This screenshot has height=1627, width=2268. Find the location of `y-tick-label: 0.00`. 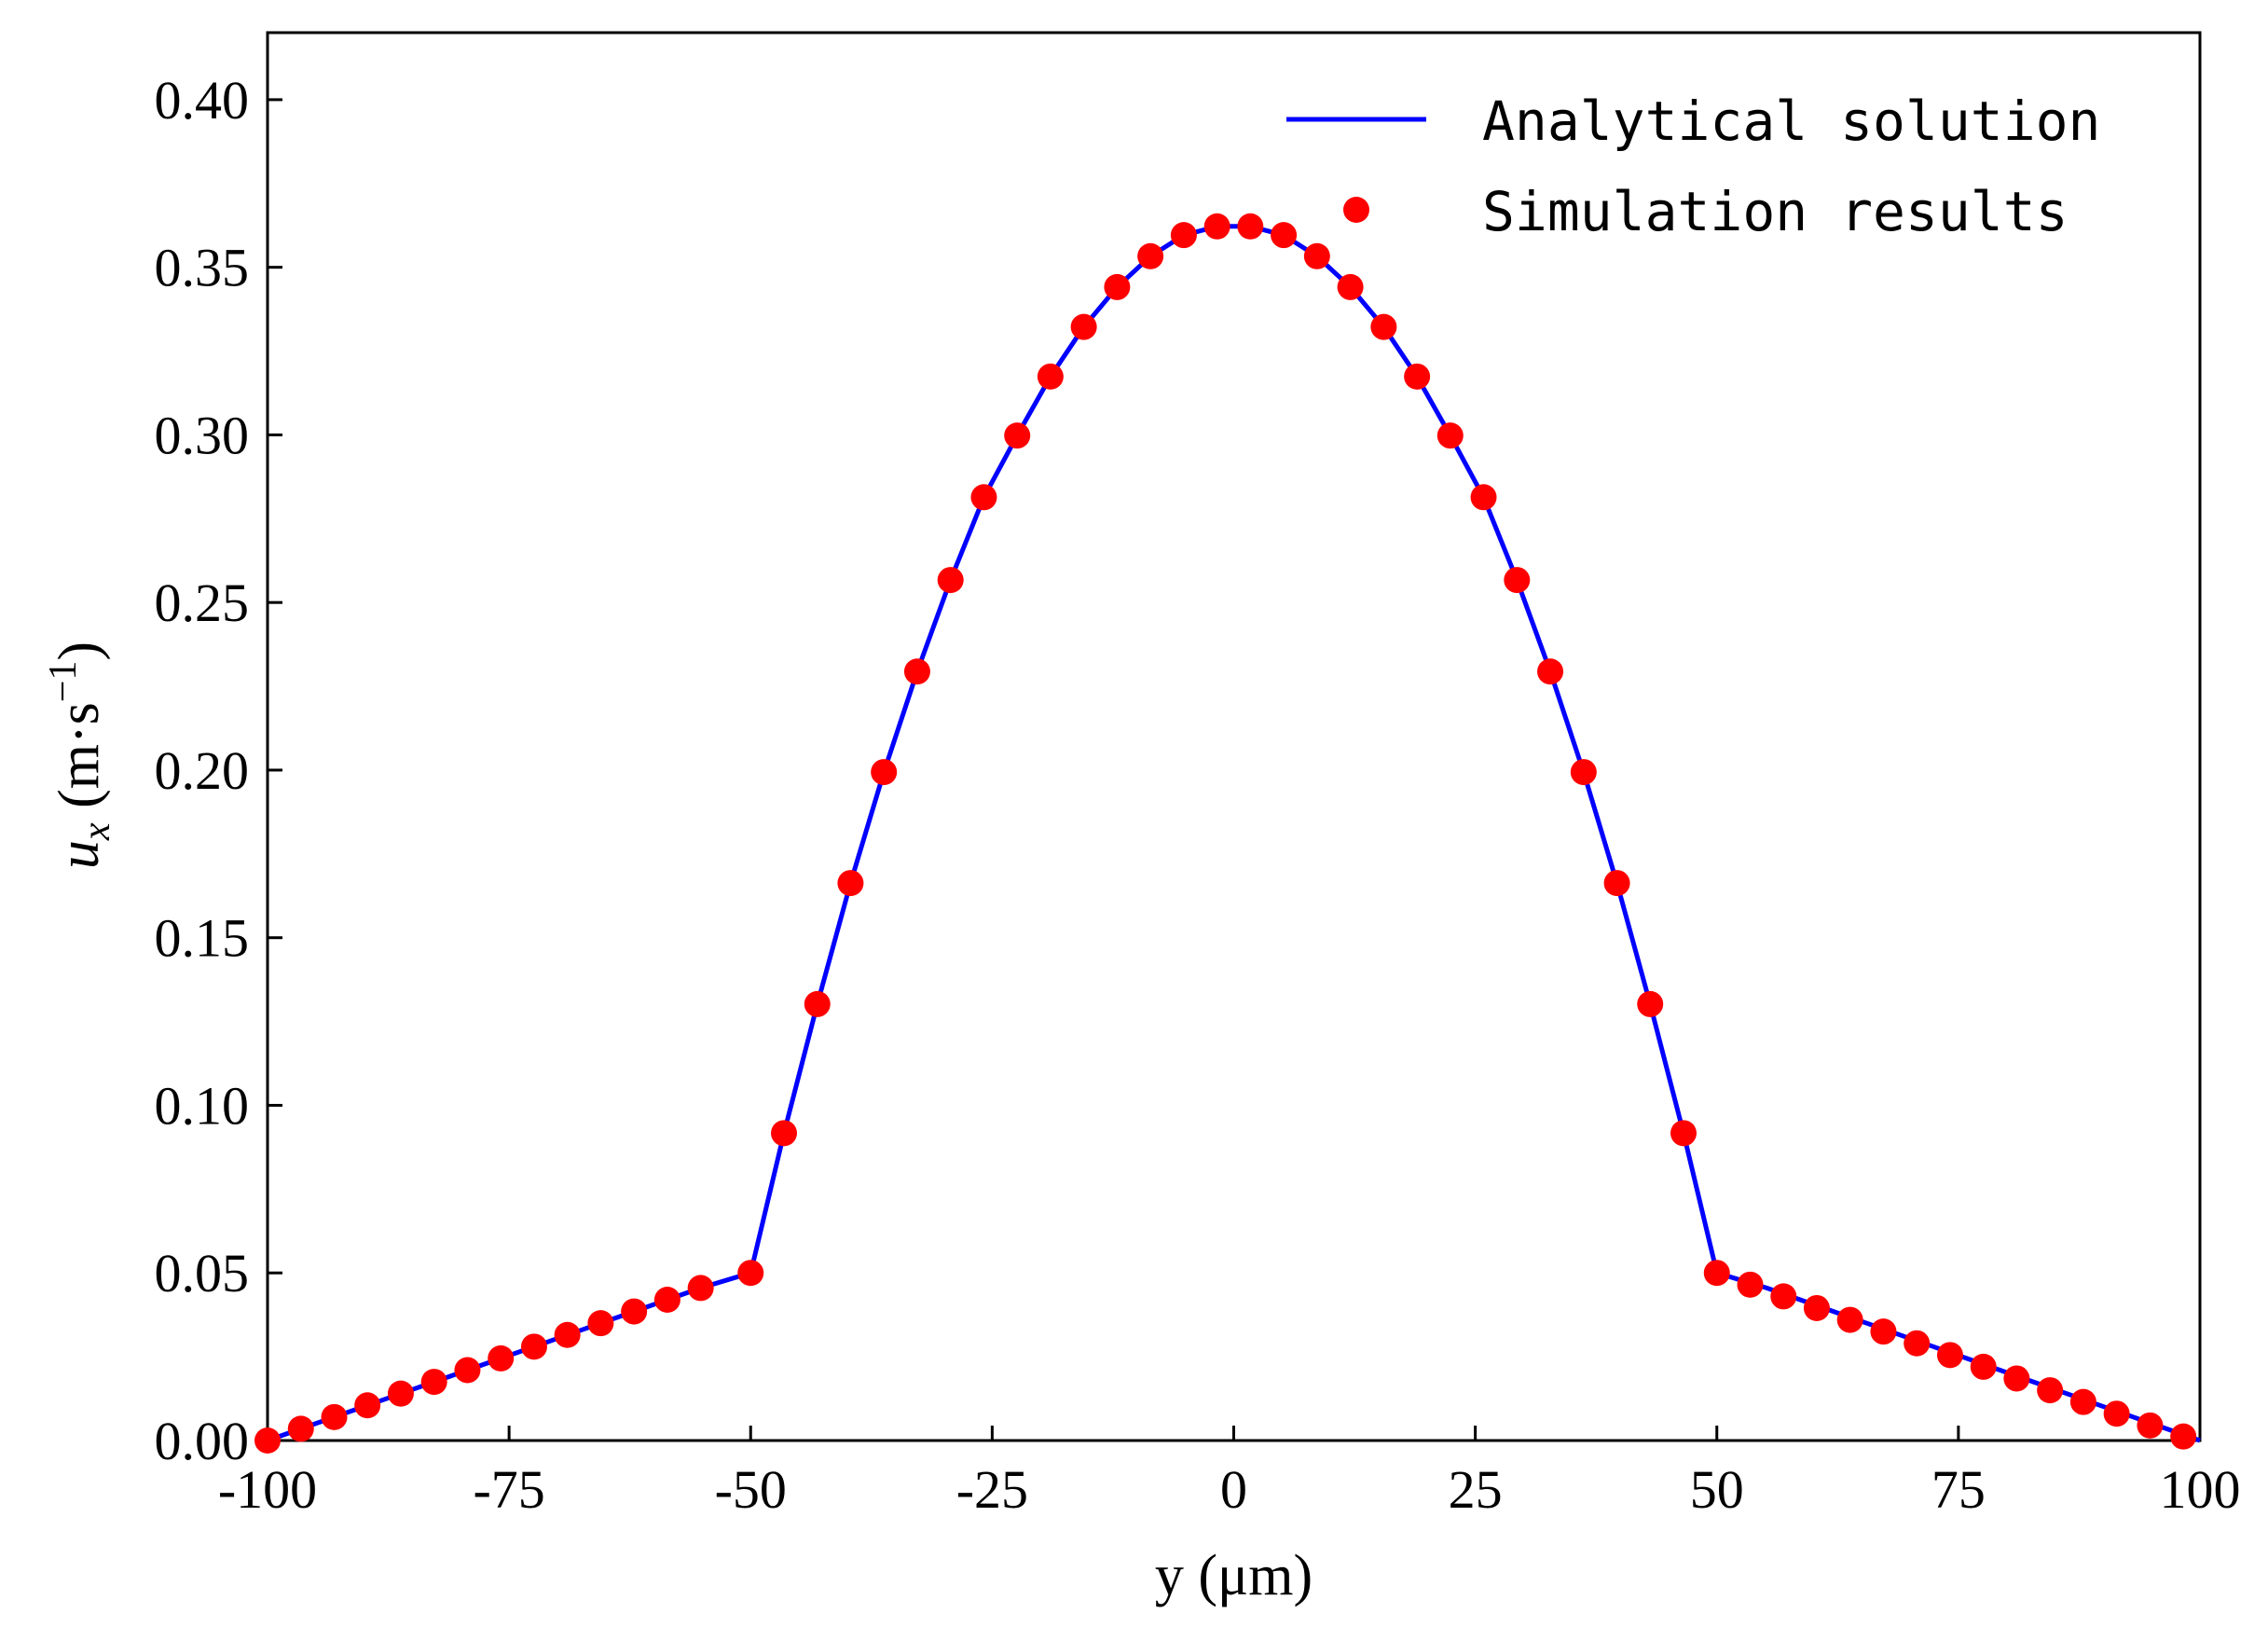

y-tick-label: 0.00 is located at coordinates (202, 1441).